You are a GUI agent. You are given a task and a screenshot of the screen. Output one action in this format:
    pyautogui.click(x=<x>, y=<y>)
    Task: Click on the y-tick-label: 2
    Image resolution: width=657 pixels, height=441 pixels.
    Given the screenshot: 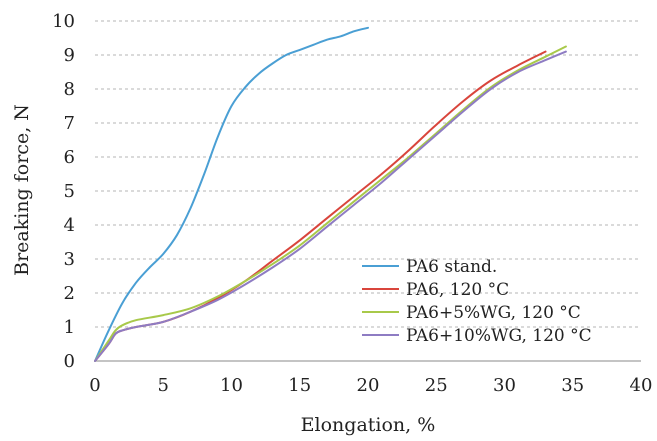 What is the action you would take?
    pyautogui.click(x=69, y=293)
    